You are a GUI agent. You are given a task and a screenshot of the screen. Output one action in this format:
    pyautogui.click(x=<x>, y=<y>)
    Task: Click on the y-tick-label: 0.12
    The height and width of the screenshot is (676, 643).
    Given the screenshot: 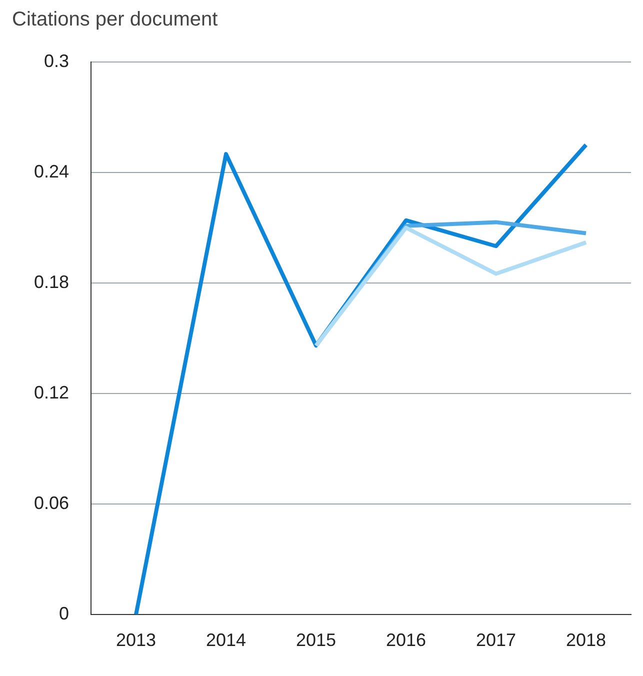 What is the action you would take?
    pyautogui.click(x=52, y=392)
    